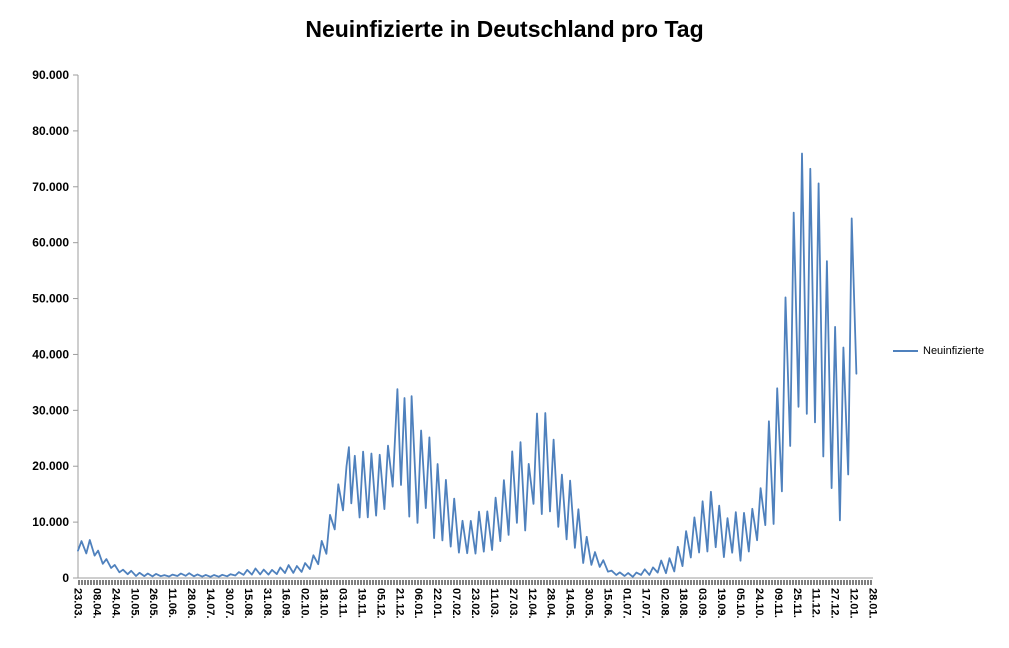 Image resolution: width=1009 pixels, height=648 pixels. I want to click on x-tick-label: 26.05., so click(153, 603).